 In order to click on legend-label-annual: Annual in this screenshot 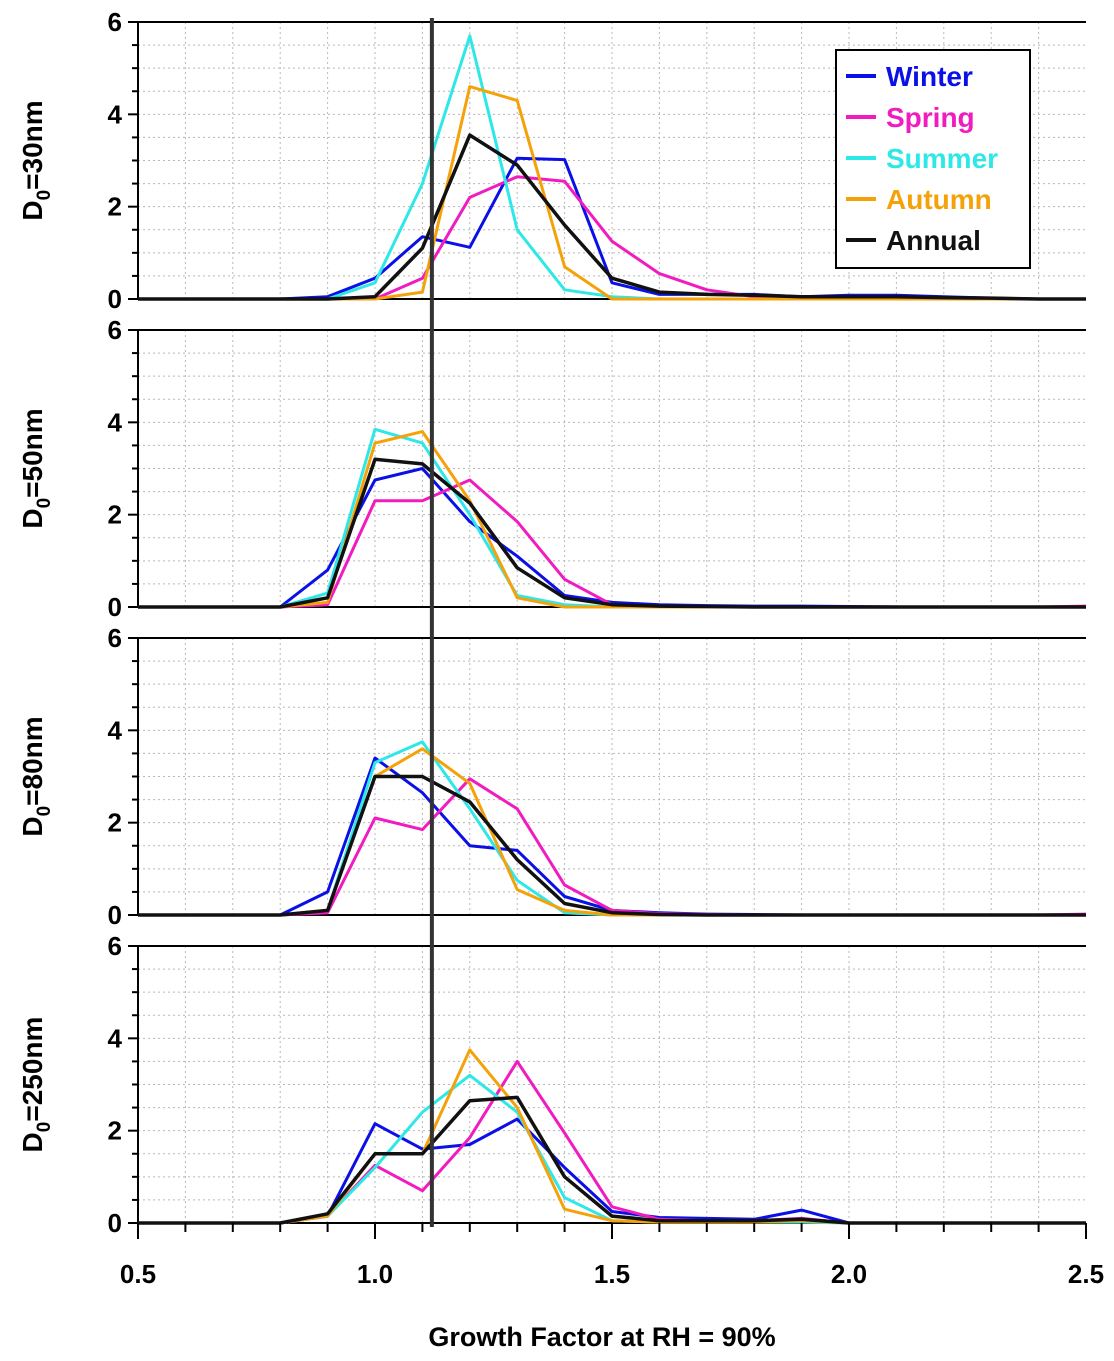, I will do `click(933, 240)`.